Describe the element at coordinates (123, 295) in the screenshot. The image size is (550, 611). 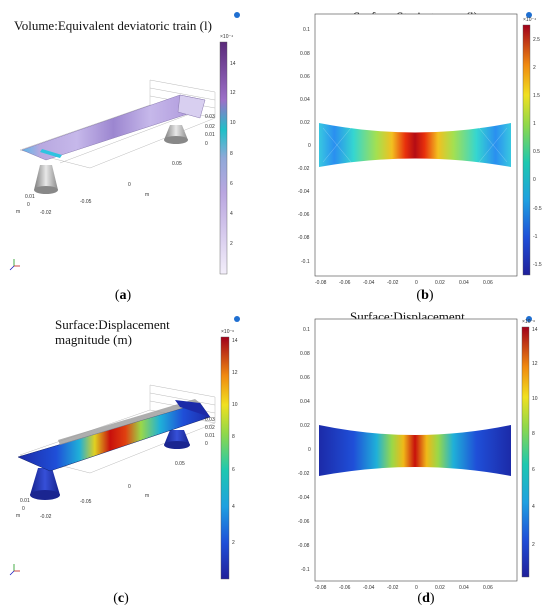
I see `panel-a-caption-letter: a` at that location.